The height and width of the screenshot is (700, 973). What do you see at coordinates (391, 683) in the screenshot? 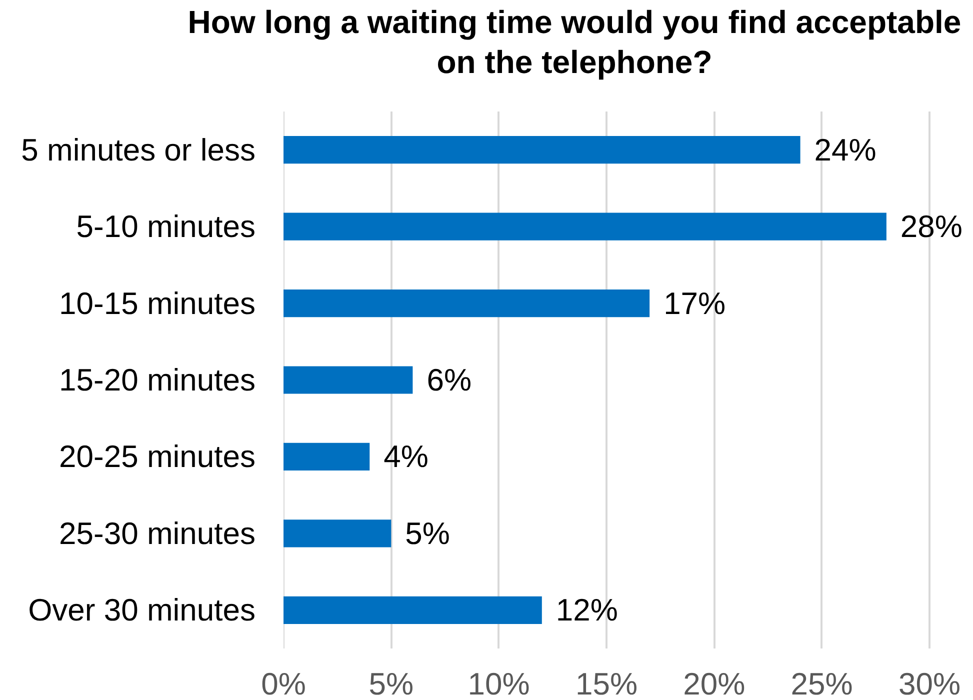
I see `x-tick-label: 5%` at bounding box center [391, 683].